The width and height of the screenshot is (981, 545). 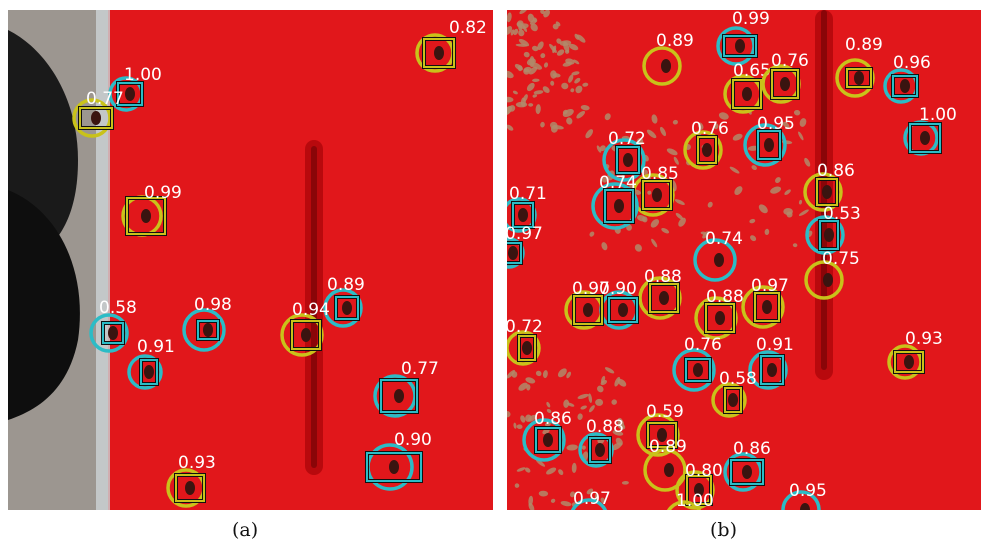 I want to click on panel-a-detection: 0.90, so click(x=398, y=460).